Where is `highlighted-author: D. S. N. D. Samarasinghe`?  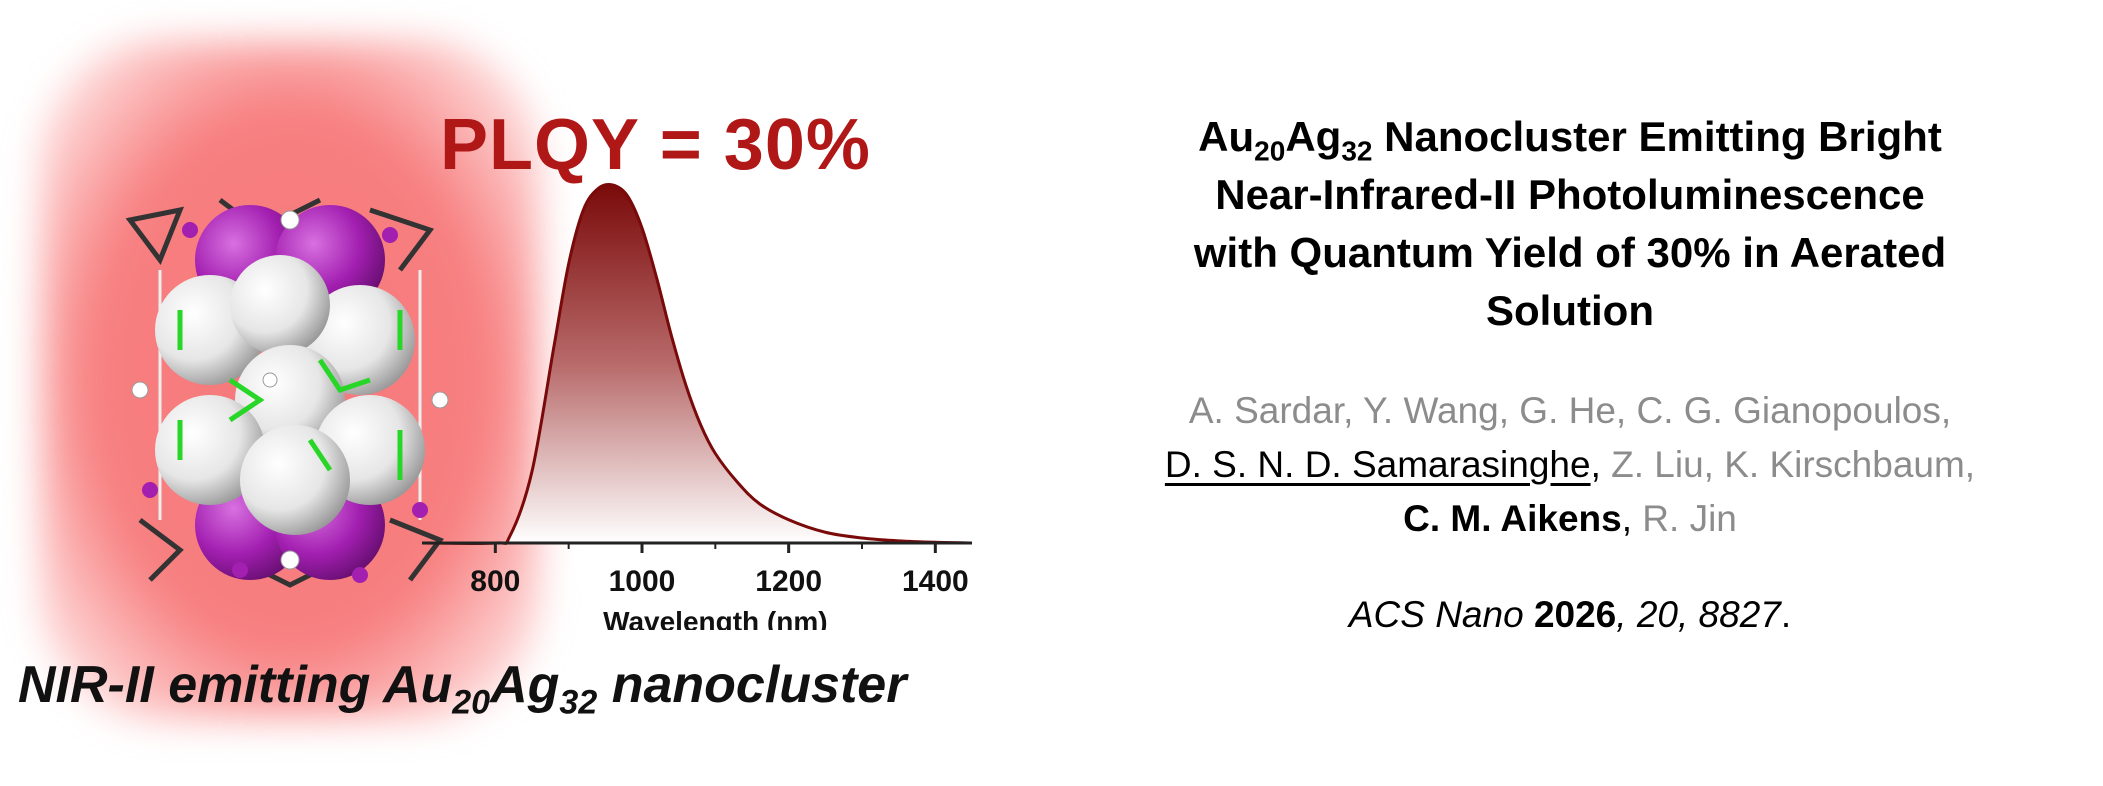 highlighted-author: D. S. N. D. Samarasinghe is located at coordinates (1377, 464).